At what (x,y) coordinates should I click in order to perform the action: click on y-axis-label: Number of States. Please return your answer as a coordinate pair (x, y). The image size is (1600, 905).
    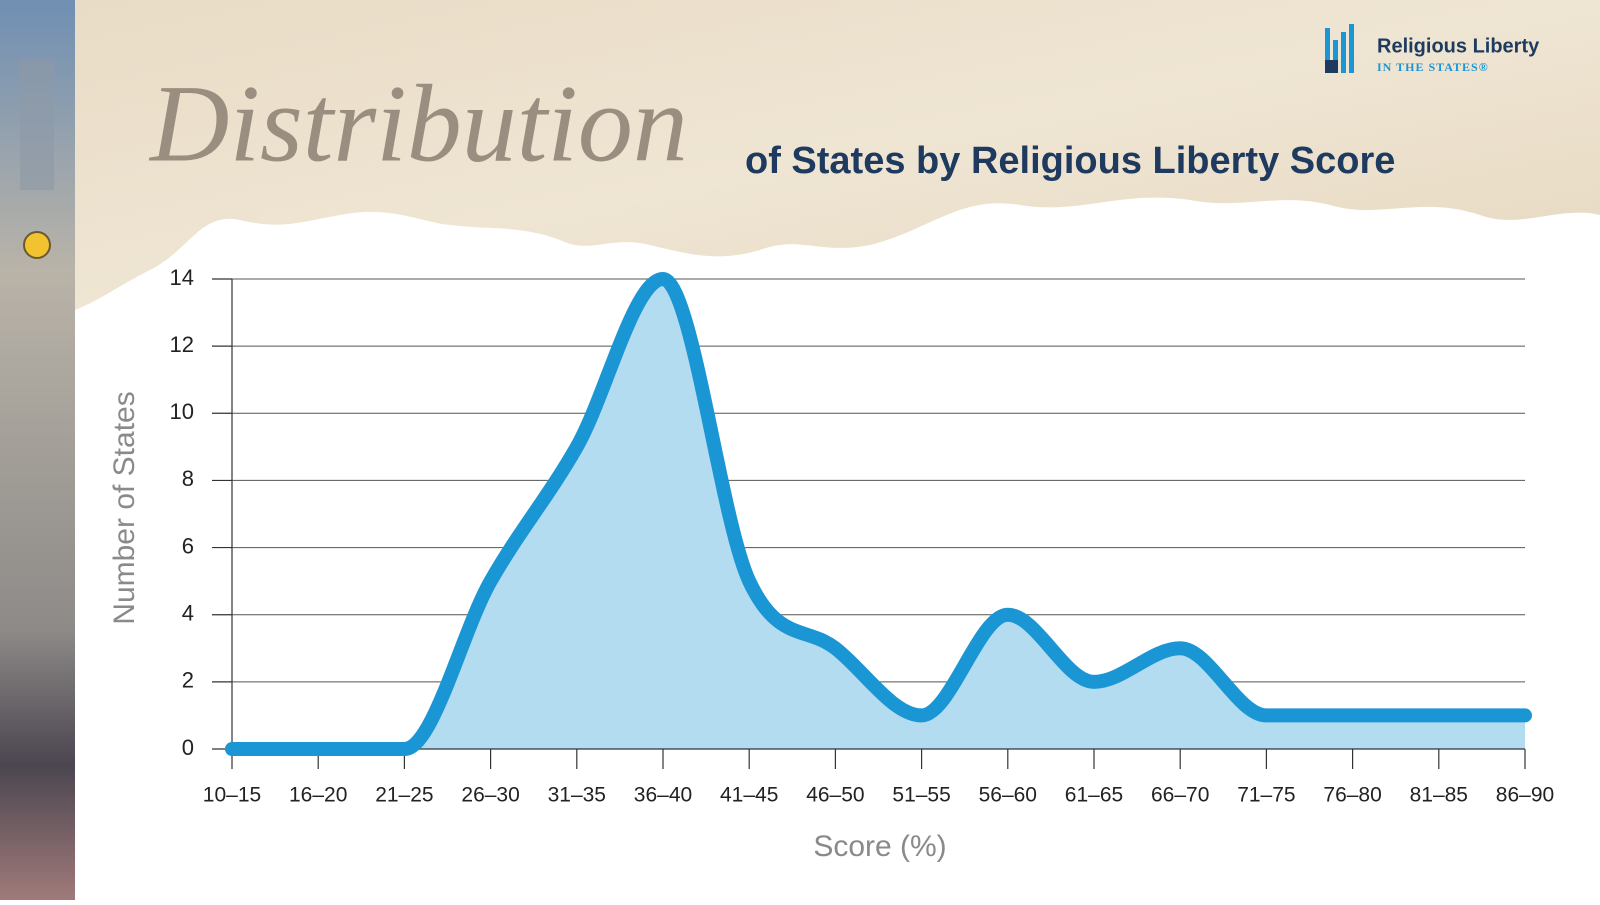
    Looking at the image, I should click on (124, 507).